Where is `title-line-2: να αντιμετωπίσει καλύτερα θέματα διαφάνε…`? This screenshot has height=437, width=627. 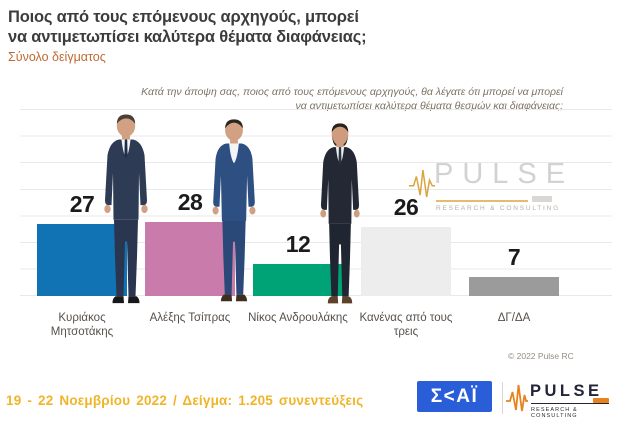
title-line-2: να αντιμετωπίσει καλύτερα θέματα διαφάνε… is located at coordinates (187, 37).